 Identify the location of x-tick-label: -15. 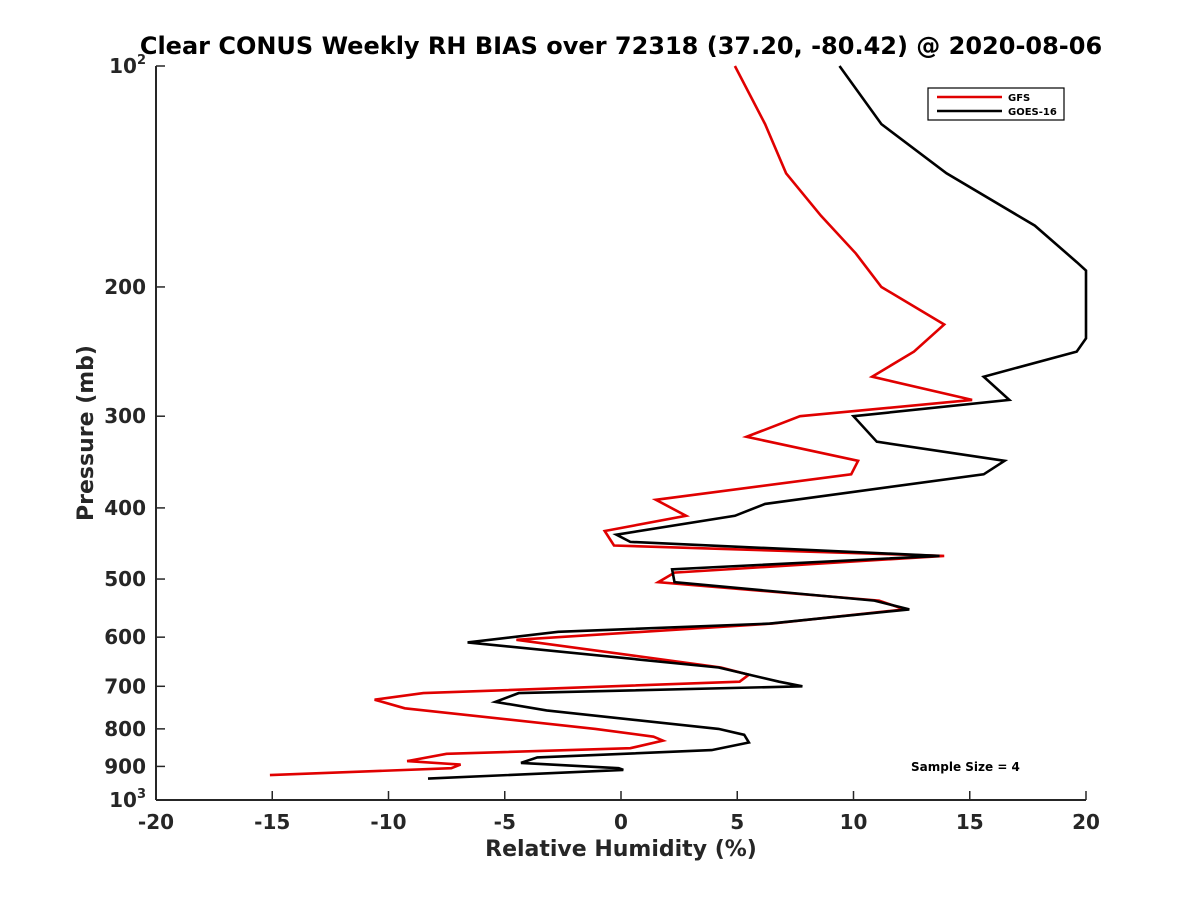
(272, 822).